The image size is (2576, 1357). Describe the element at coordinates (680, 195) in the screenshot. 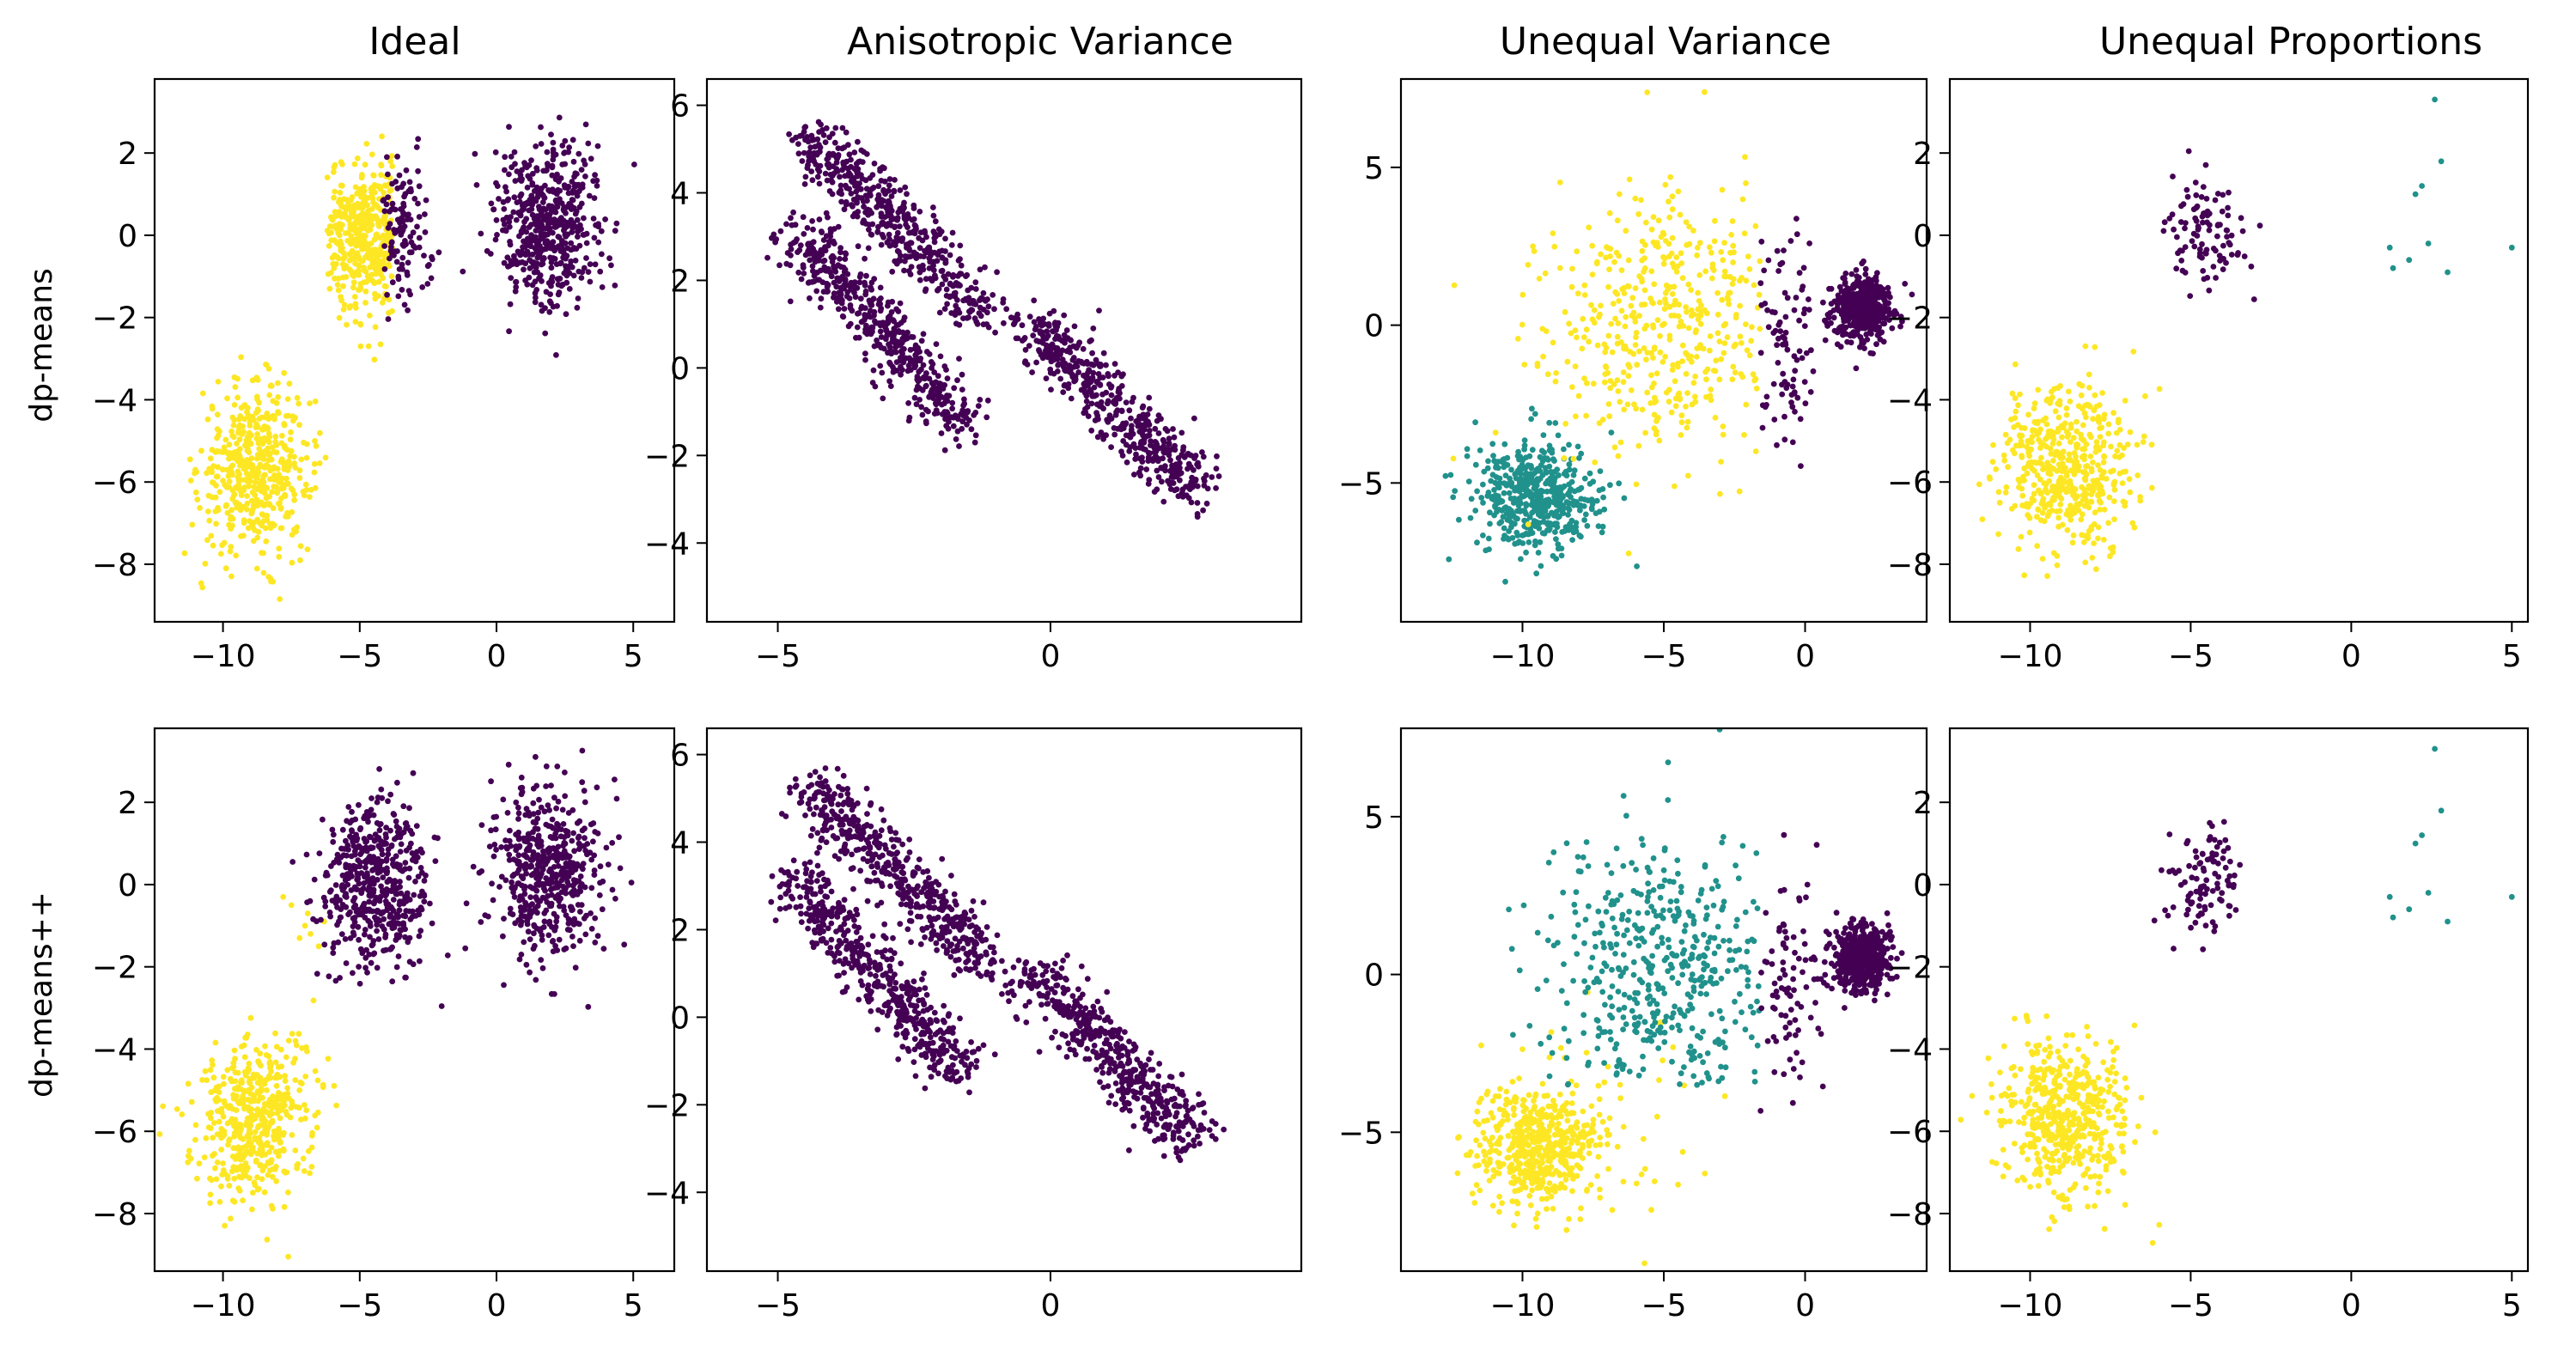

I see `y-tick-label: 4` at that location.